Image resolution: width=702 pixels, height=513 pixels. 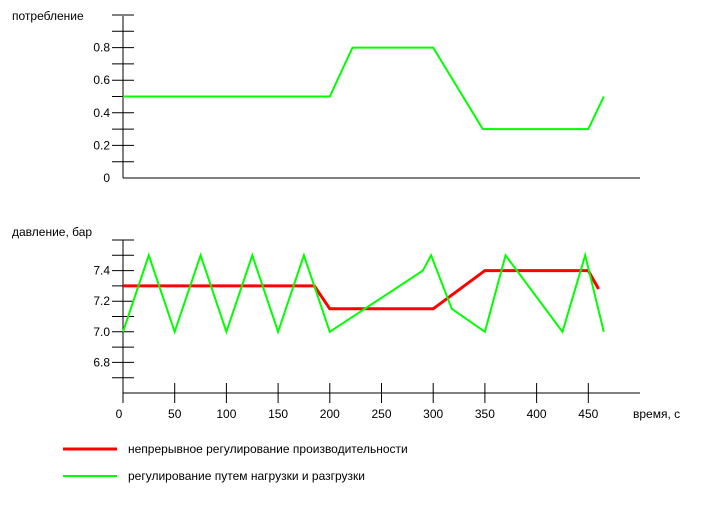 I want to click on chart-1-ytick-label: 0.6, so click(x=101, y=80).